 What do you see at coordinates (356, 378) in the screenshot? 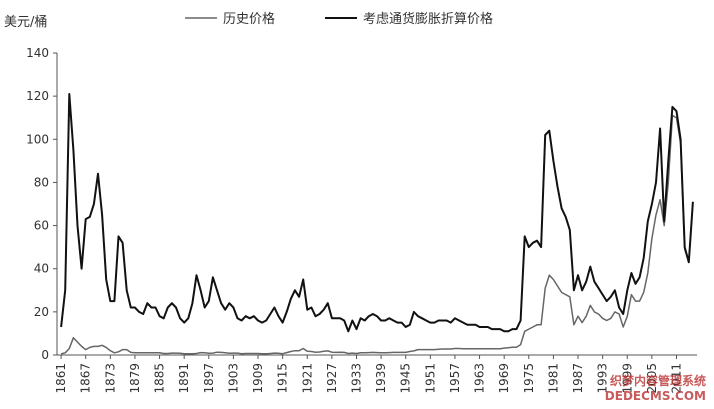
I see `x-tick-label: 1933` at bounding box center [356, 378].